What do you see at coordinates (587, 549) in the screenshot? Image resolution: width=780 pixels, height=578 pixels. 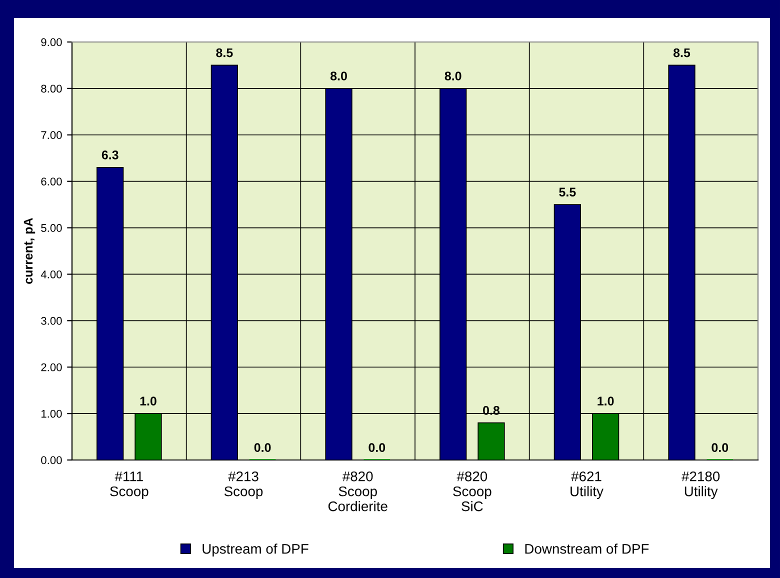 I see `legend-label: Downstream of DPF` at bounding box center [587, 549].